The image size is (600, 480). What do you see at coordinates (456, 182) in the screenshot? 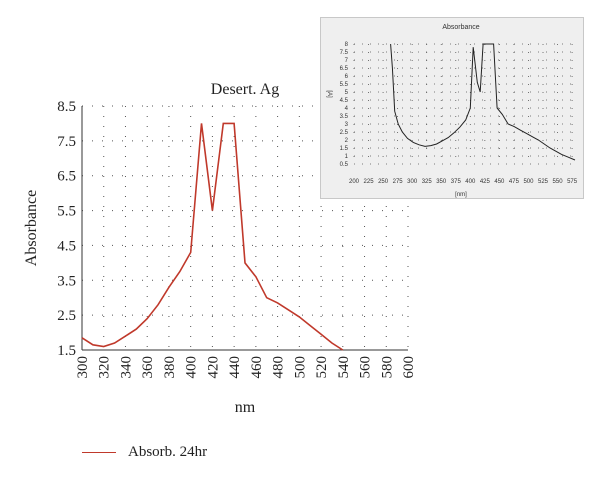
I see `inset-x-tick-label: 375` at bounding box center [456, 182].